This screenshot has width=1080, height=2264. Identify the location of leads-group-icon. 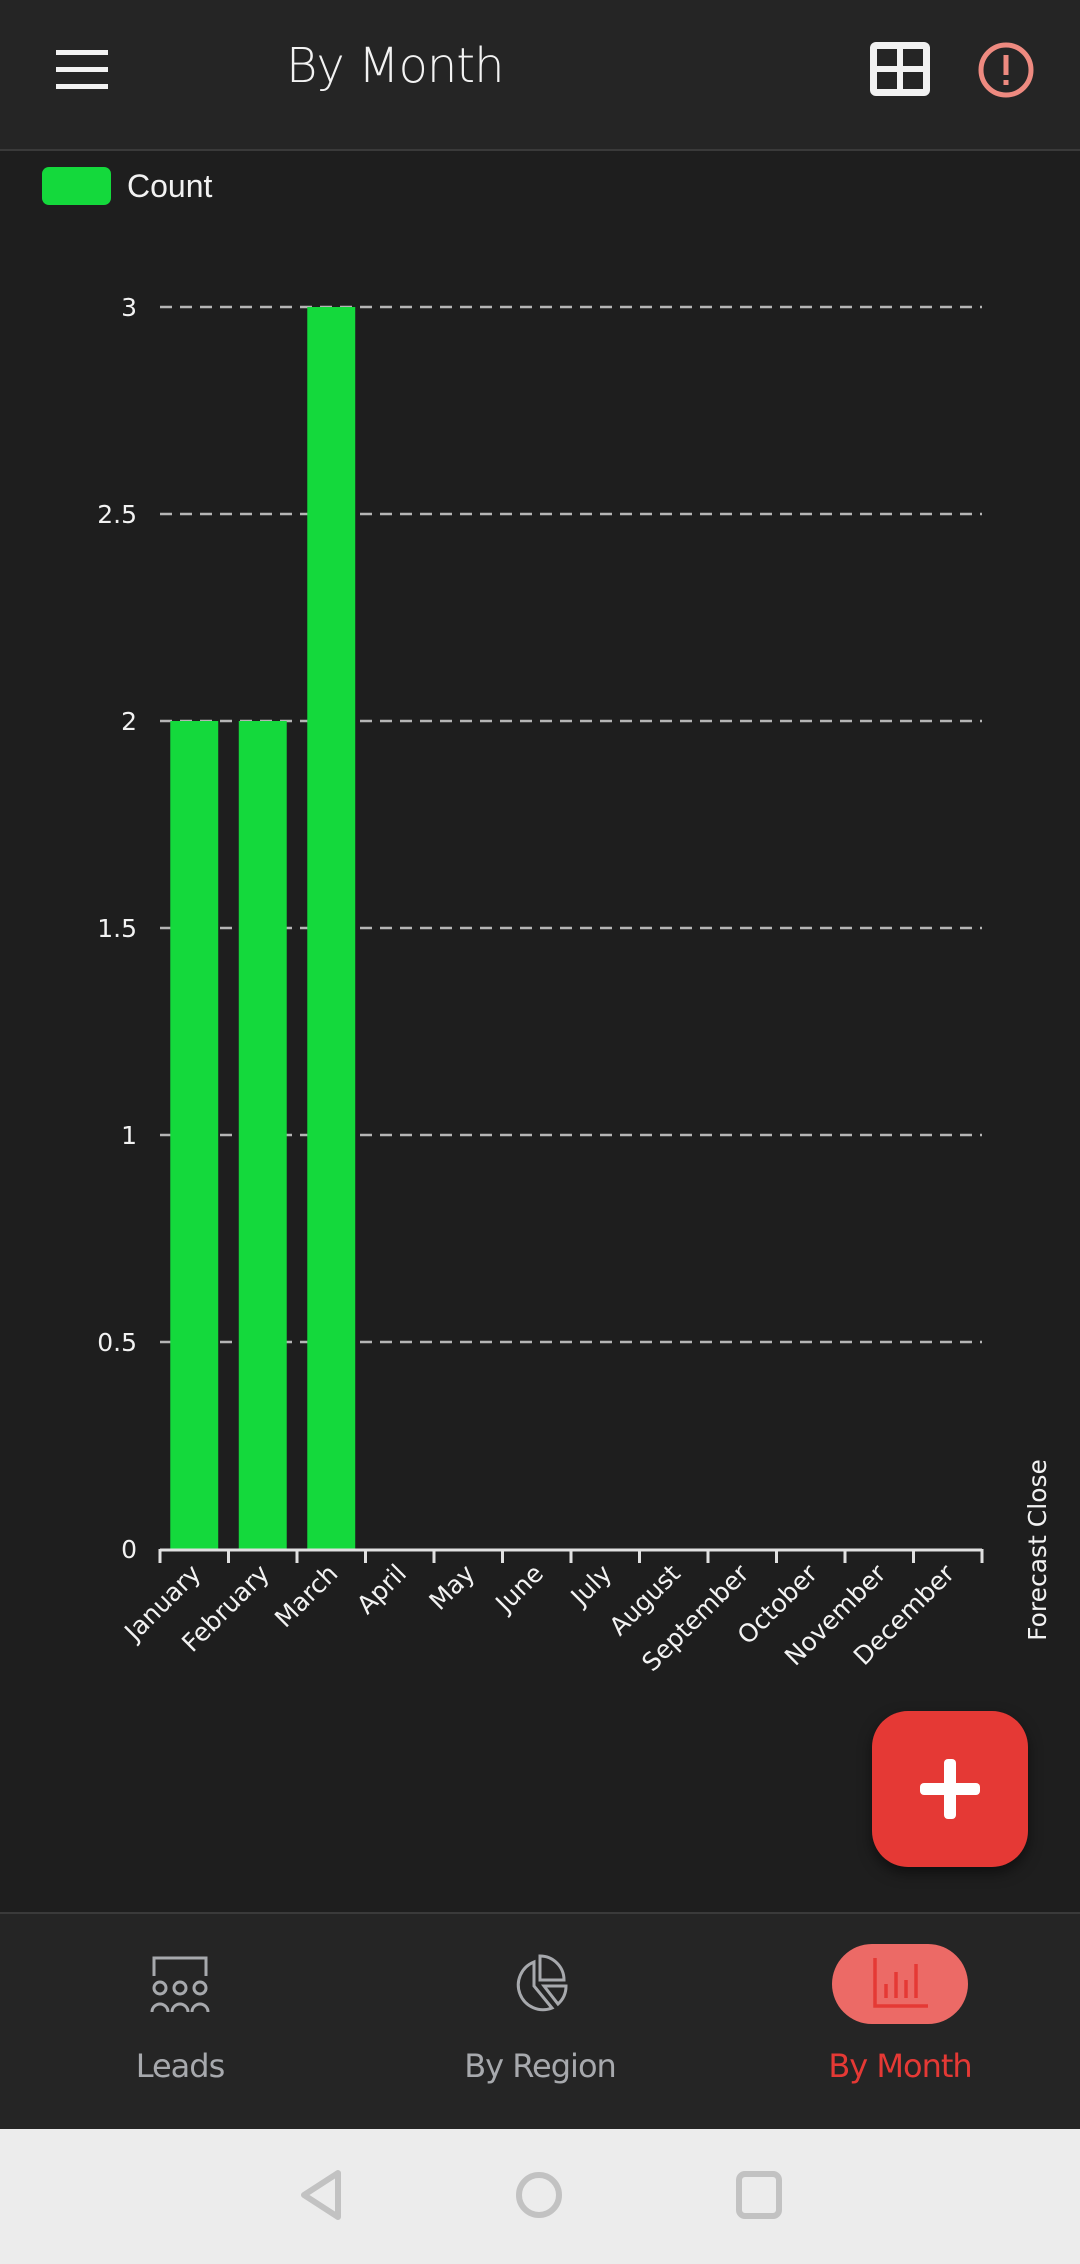
(180, 1984).